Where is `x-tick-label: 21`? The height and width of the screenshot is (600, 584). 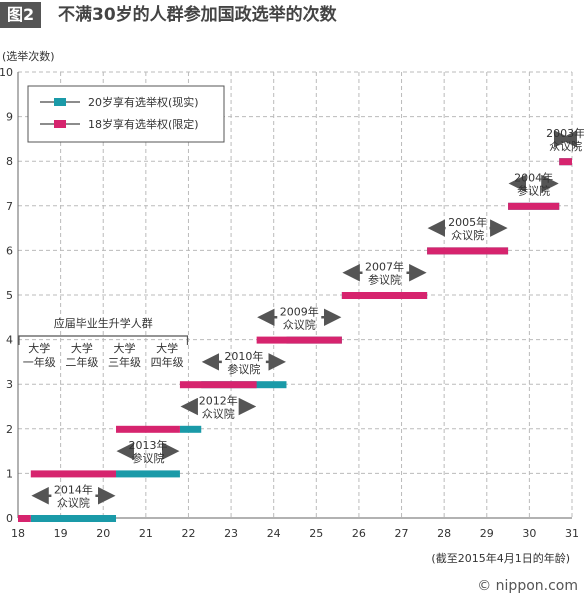
x-tick-label: 21 is located at coordinates (146, 533).